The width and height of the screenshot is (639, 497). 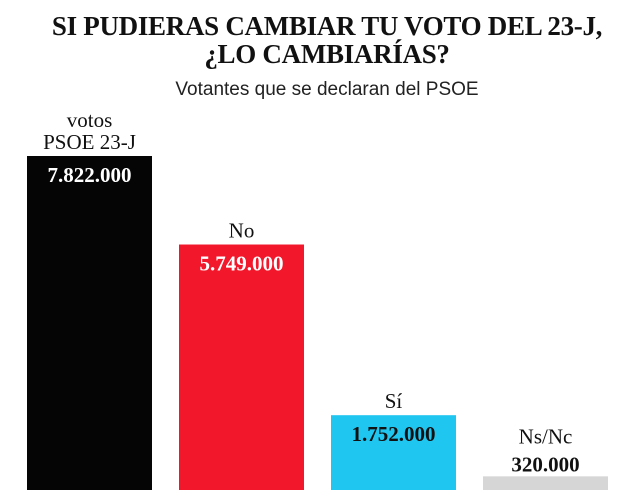 What do you see at coordinates (242, 231) in the screenshot?
I see `category-label-no: No` at bounding box center [242, 231].